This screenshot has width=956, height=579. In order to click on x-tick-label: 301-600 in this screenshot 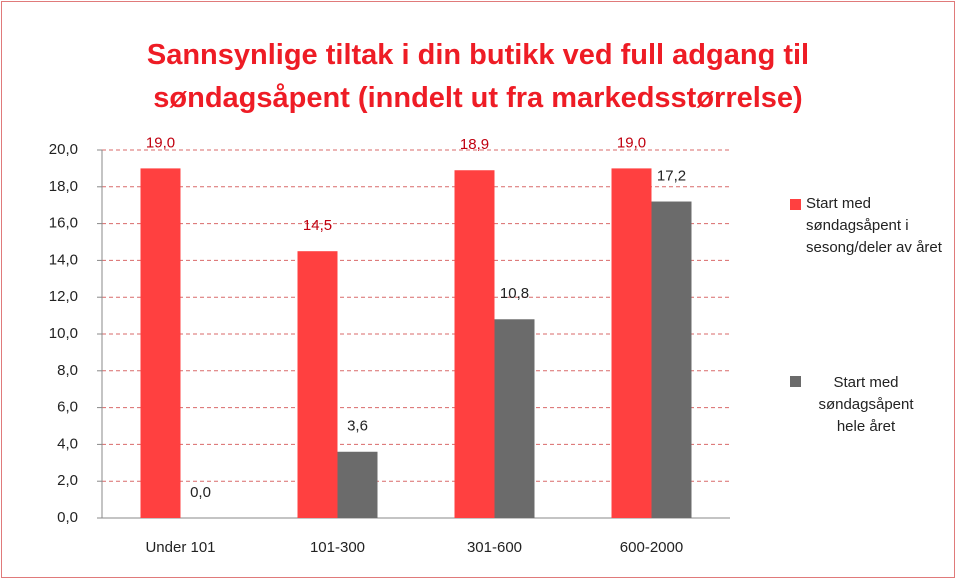, I will do `click(494, 547)`.